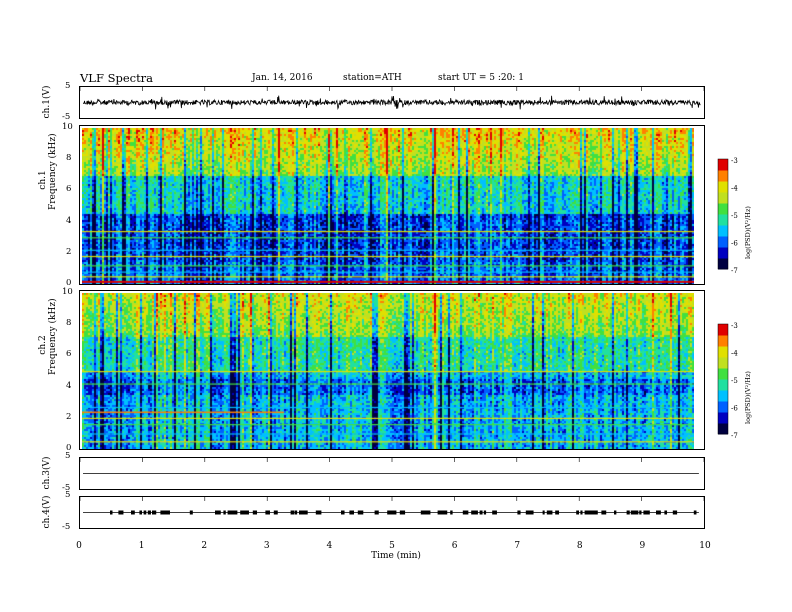  I want to click on ch2-ytick-6: 6, so click(69, 354).